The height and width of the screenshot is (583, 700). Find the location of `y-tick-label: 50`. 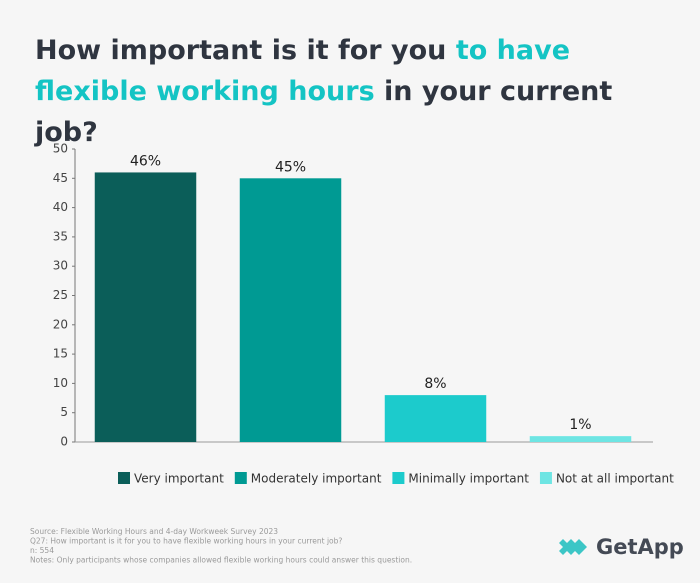

y-tick-label: 50 is located at coordinates (60, 149).